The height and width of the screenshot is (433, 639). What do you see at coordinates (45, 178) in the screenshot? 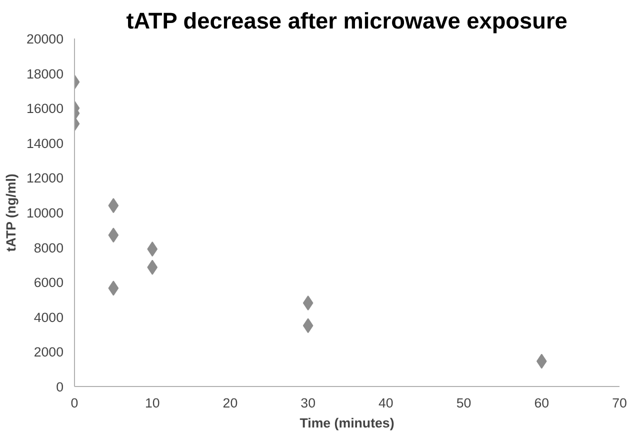
I see `y-tick-label: 12000` at bounding box center [45, 178].